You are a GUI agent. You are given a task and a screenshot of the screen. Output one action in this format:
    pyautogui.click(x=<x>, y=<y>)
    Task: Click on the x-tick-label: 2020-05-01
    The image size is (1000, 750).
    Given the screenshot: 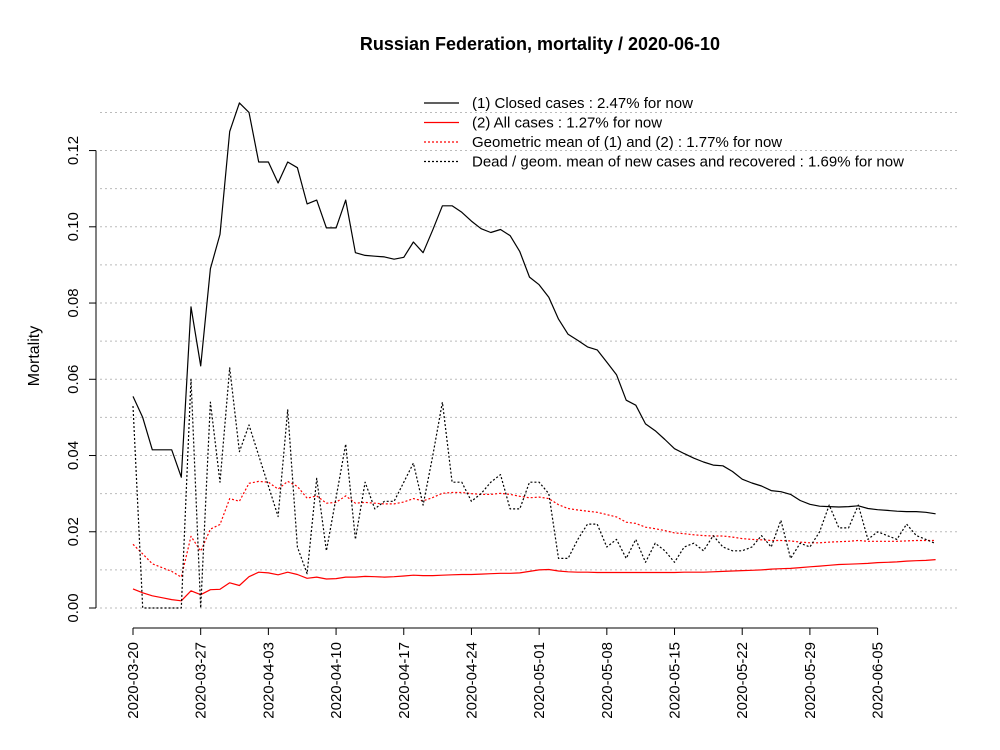 What is the action you would take?
    pyautogui.click(x=539, y=680)
    